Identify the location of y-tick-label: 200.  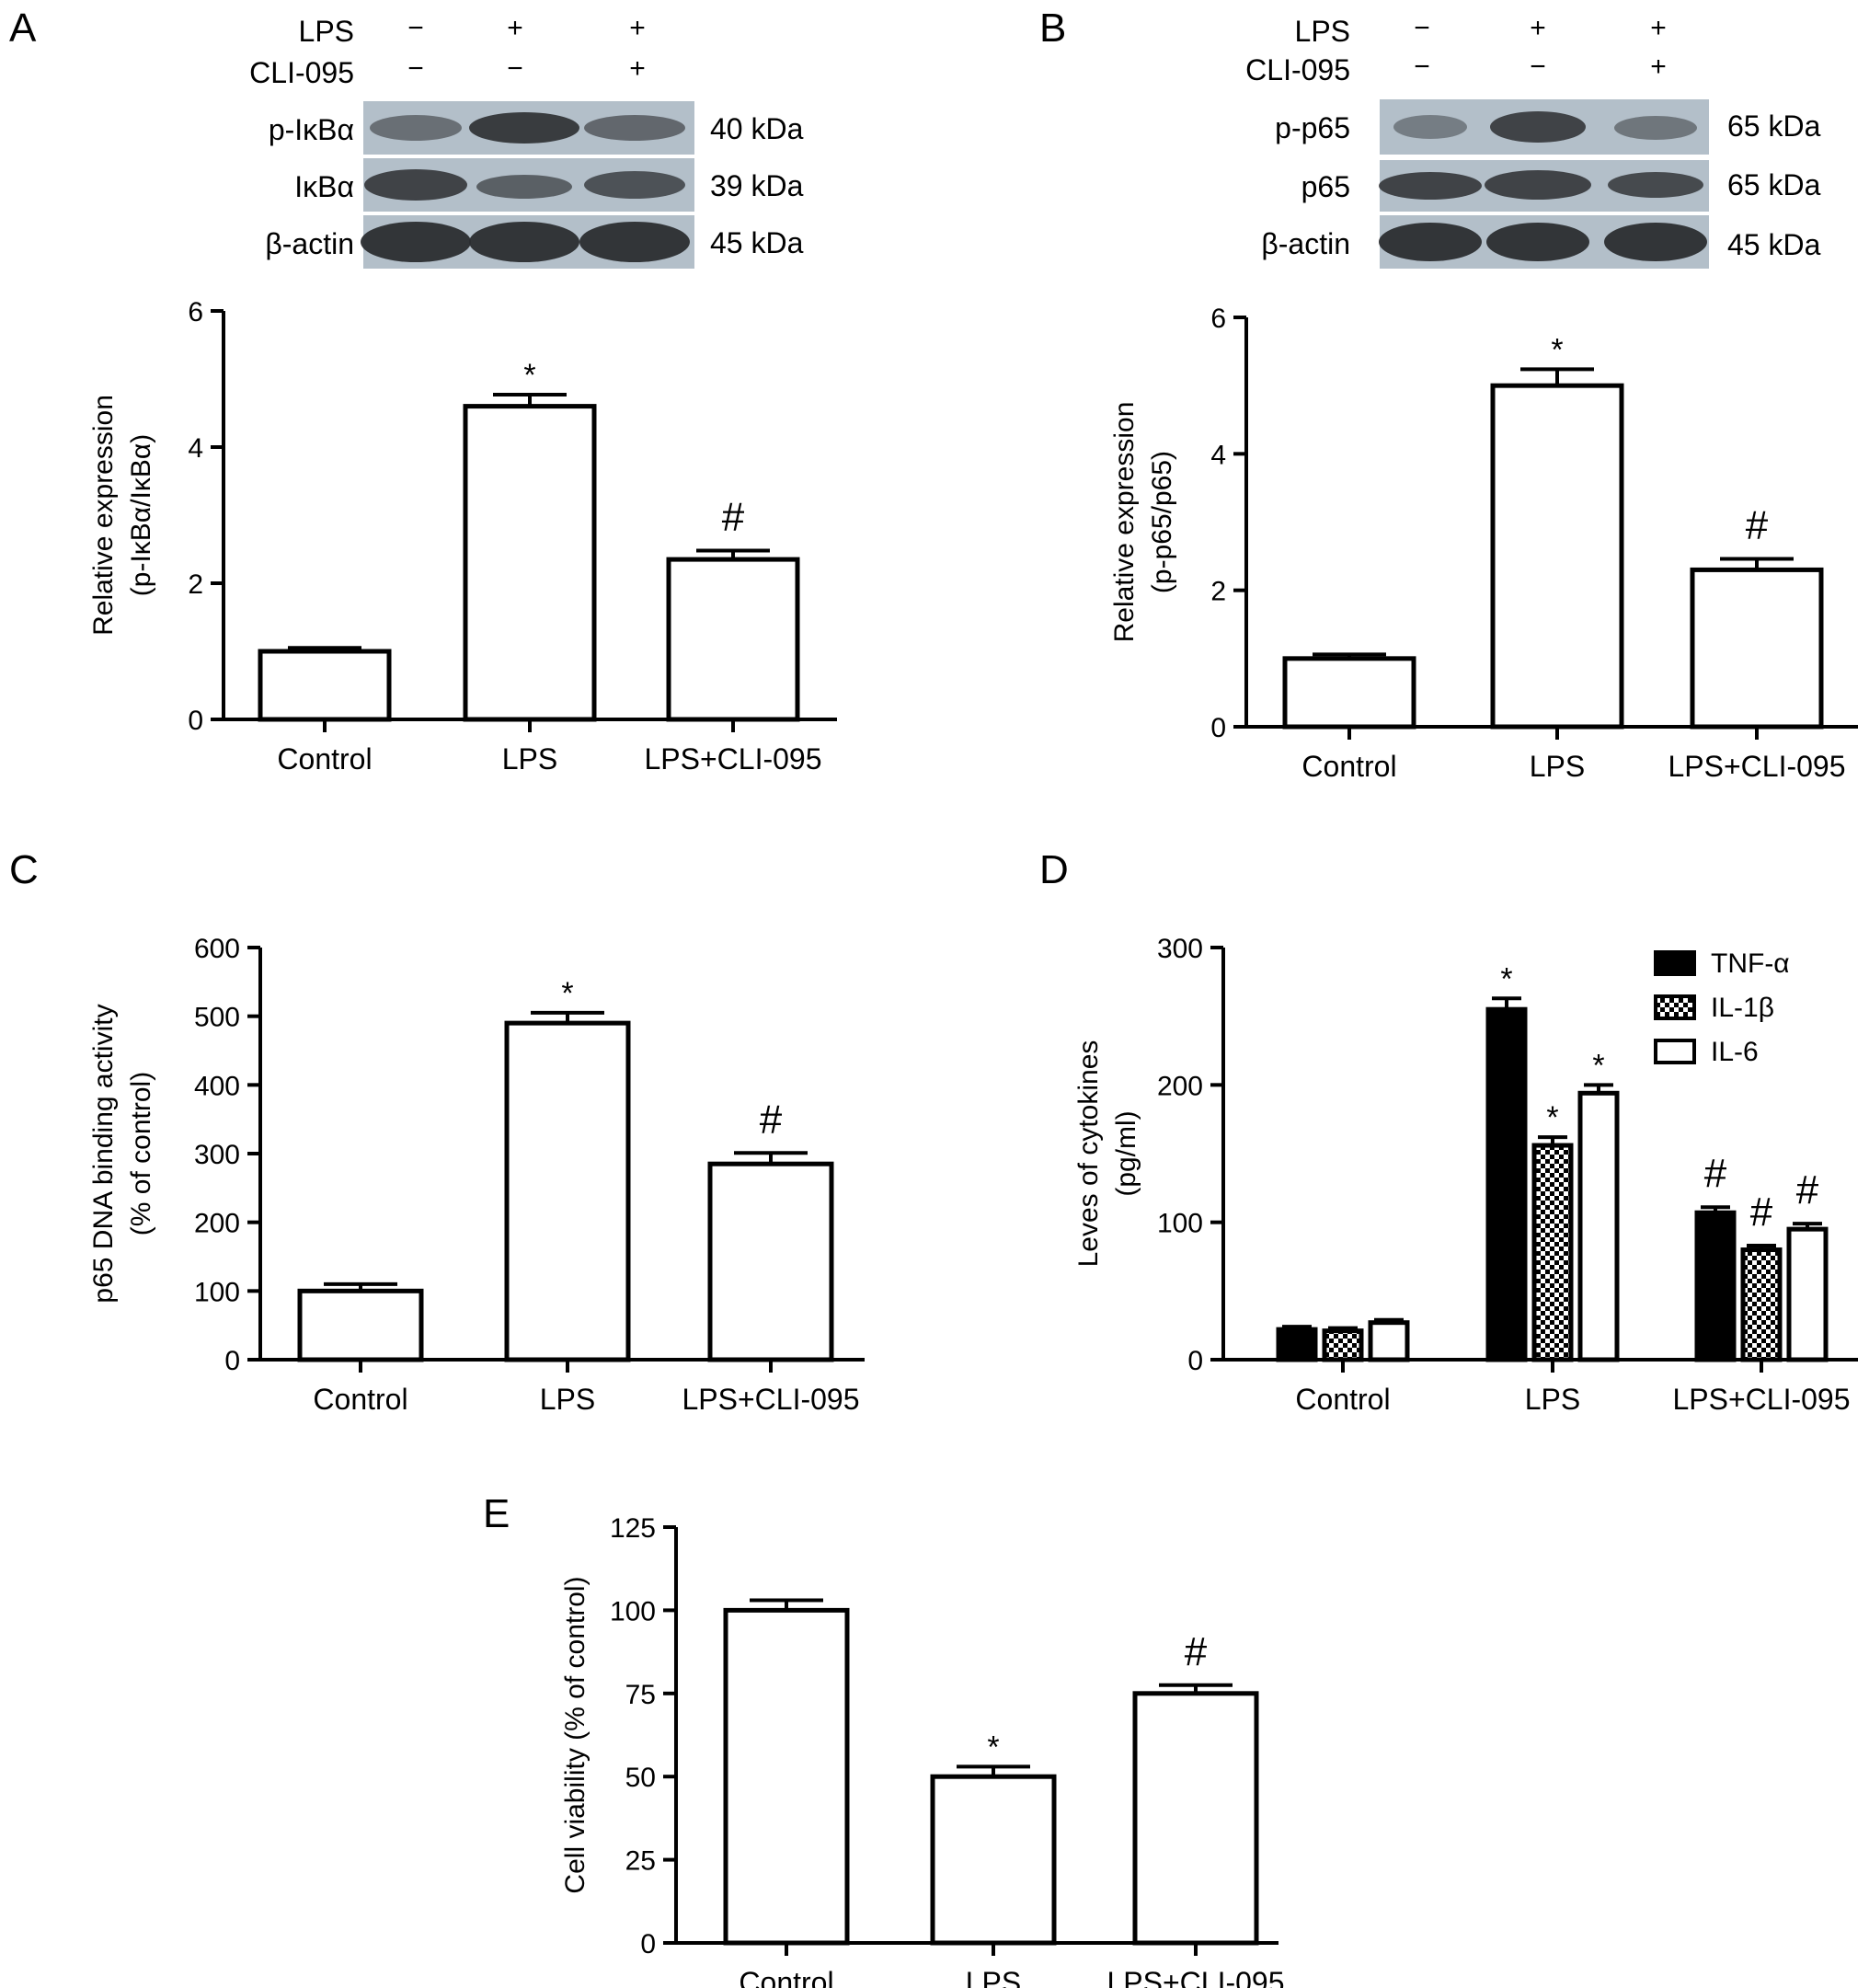
(217, 1224).